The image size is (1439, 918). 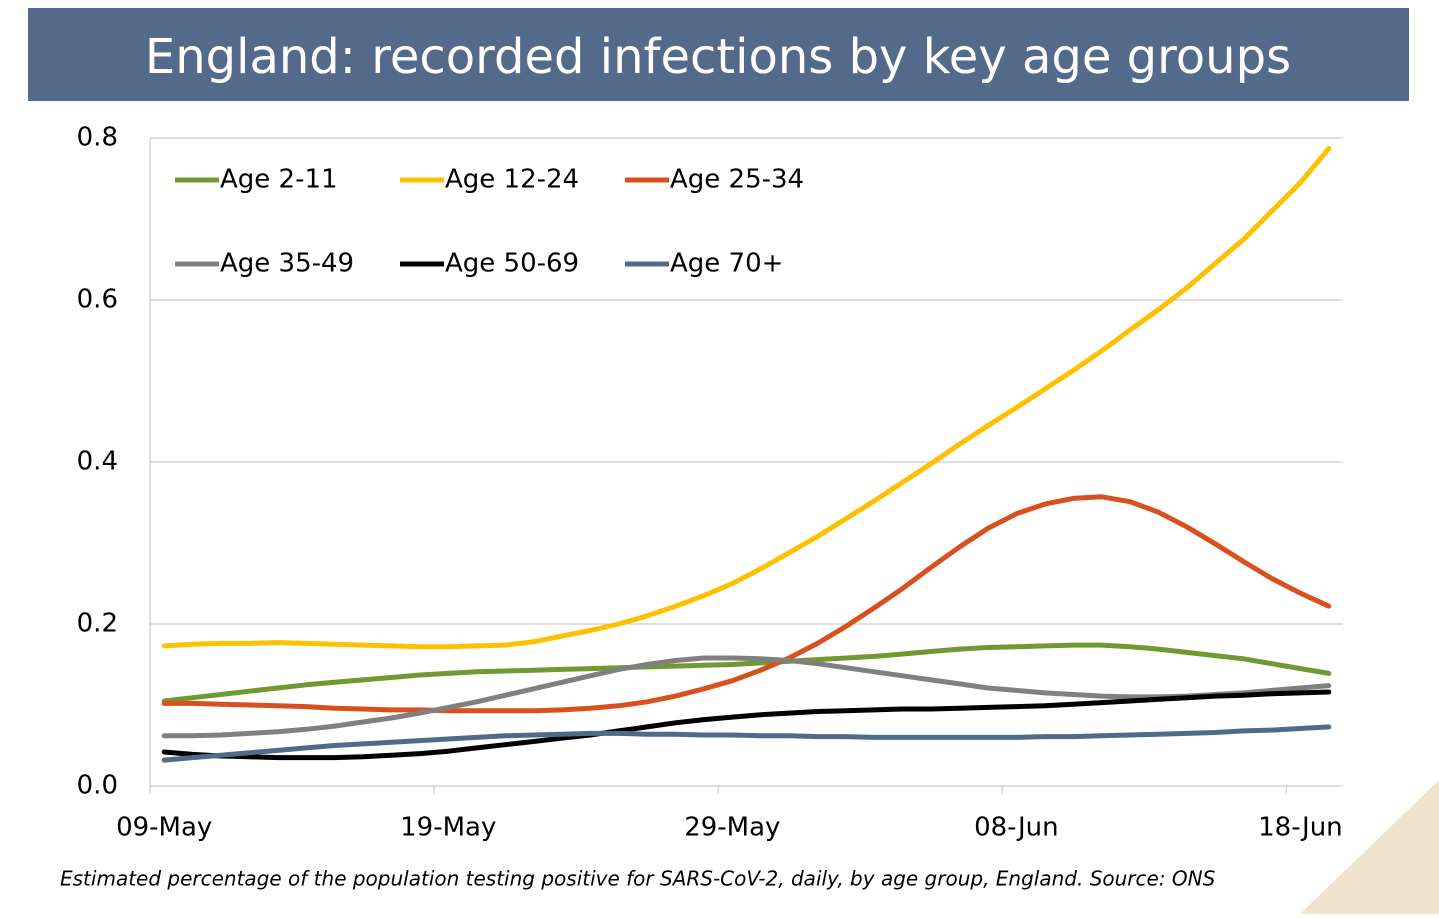 What do you see at coordinates (287, 264) in the screenshot?
I see `legend-label: Age 35-49` at bounding box center [287, 264].